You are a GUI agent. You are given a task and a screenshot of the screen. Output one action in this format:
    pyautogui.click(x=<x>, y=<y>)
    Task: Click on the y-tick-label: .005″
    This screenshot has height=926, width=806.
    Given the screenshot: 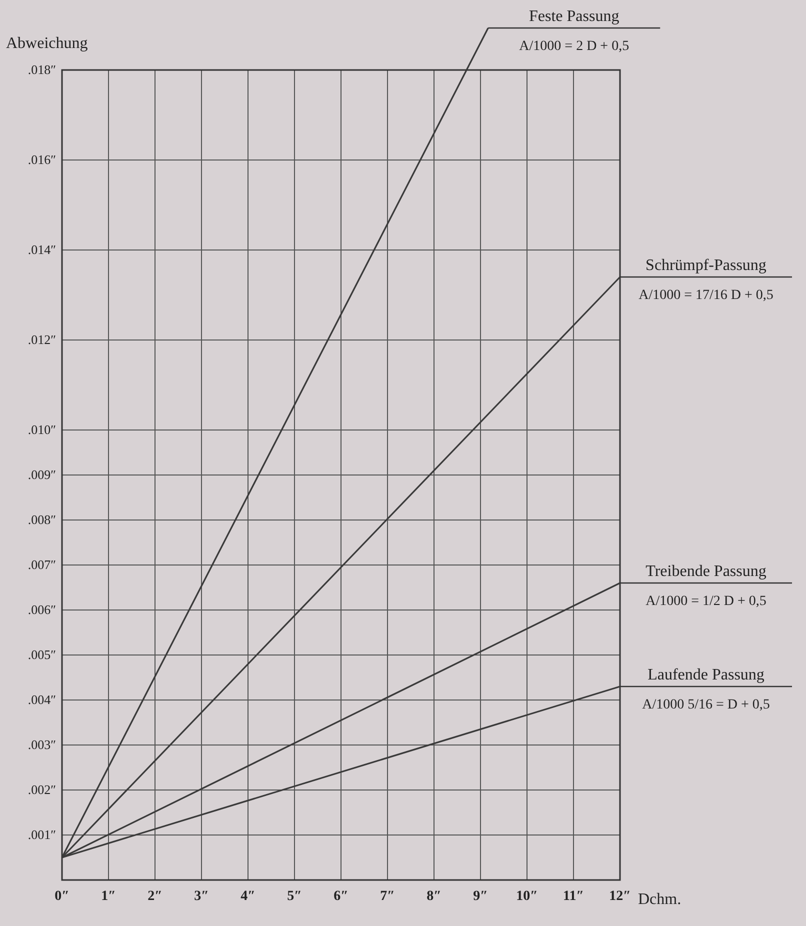 What is the action you would take?
    pyautogui.click(x=42, y=654)
    